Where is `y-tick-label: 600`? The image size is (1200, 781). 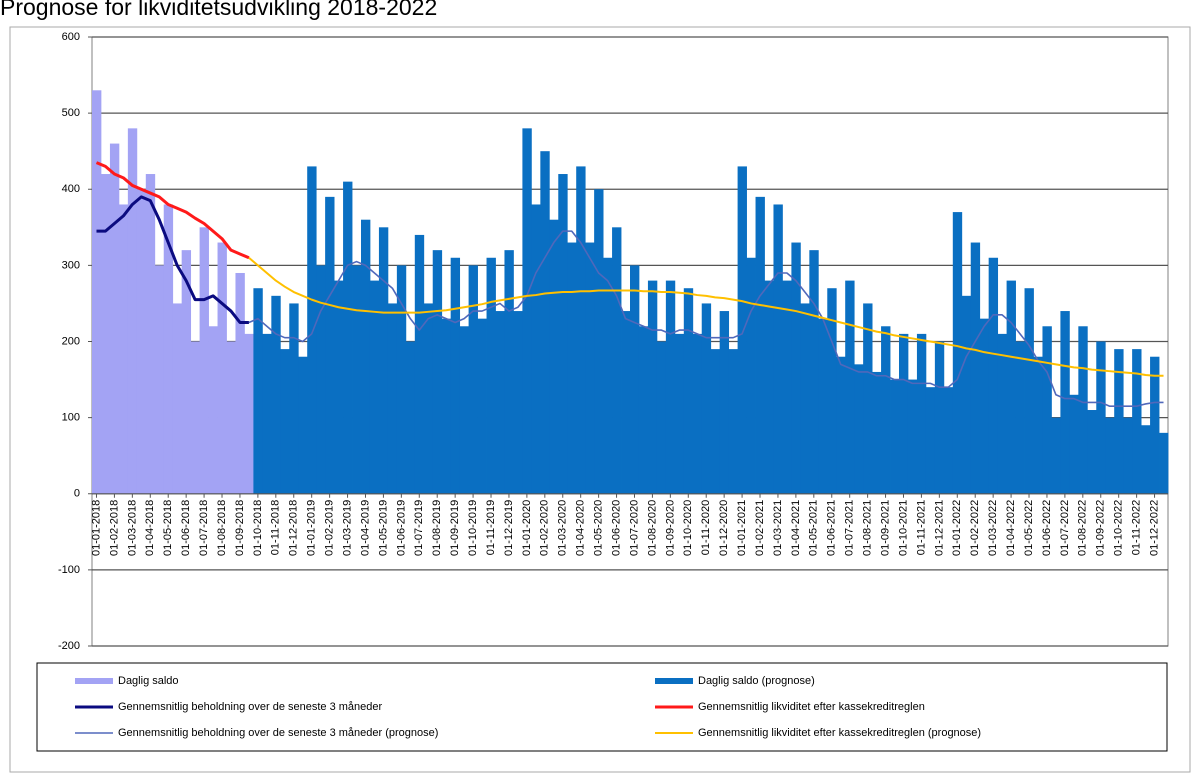
y-tick-label: 600 is located at coordinates (71, 37).